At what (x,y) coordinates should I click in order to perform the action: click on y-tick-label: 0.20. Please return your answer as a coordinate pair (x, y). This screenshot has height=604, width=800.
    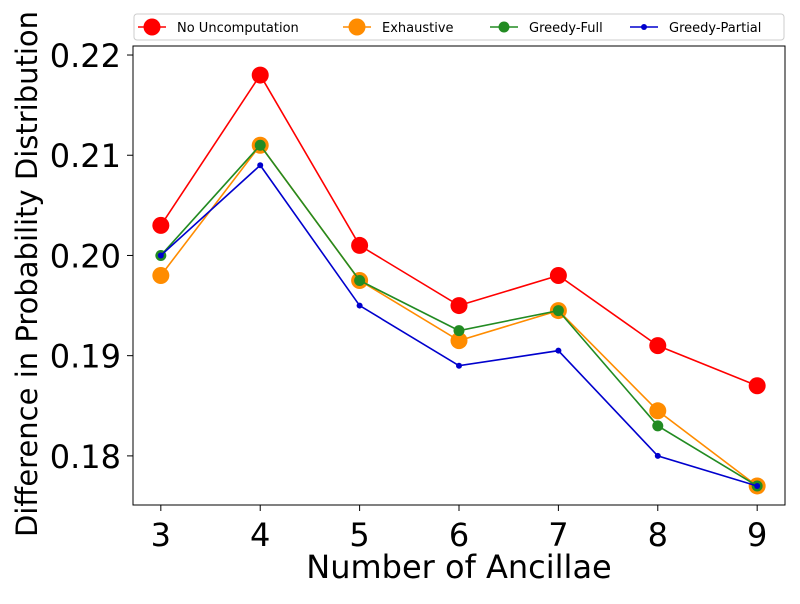
    Looking at the image, I should click on (85, 256).